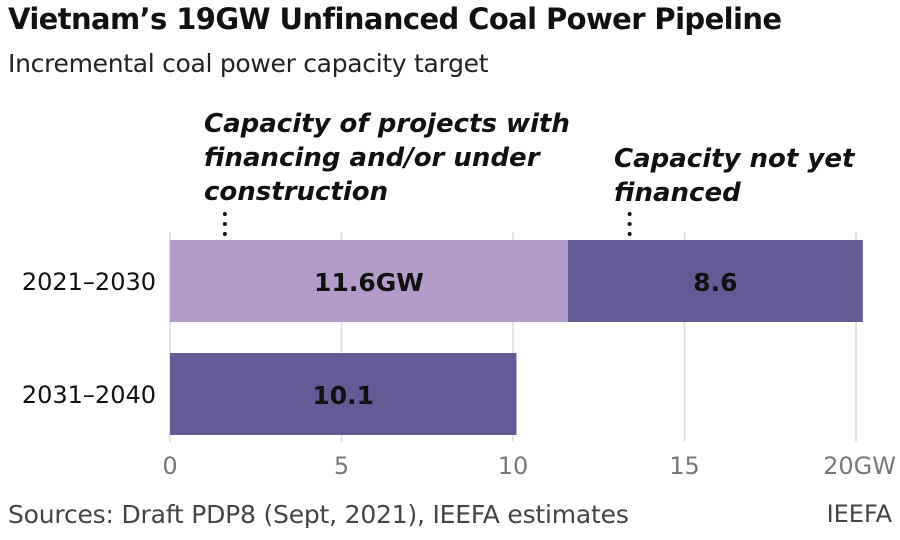 This screenshot has width=900, height=540. I want to click on annotation-text: financed, so click(677, 193).